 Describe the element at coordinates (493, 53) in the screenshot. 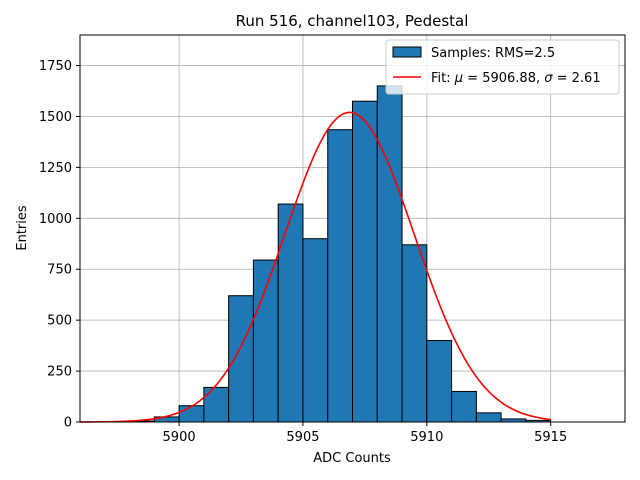

I see `legend-histogram-label: Samples: RMS=2.5` at that location.